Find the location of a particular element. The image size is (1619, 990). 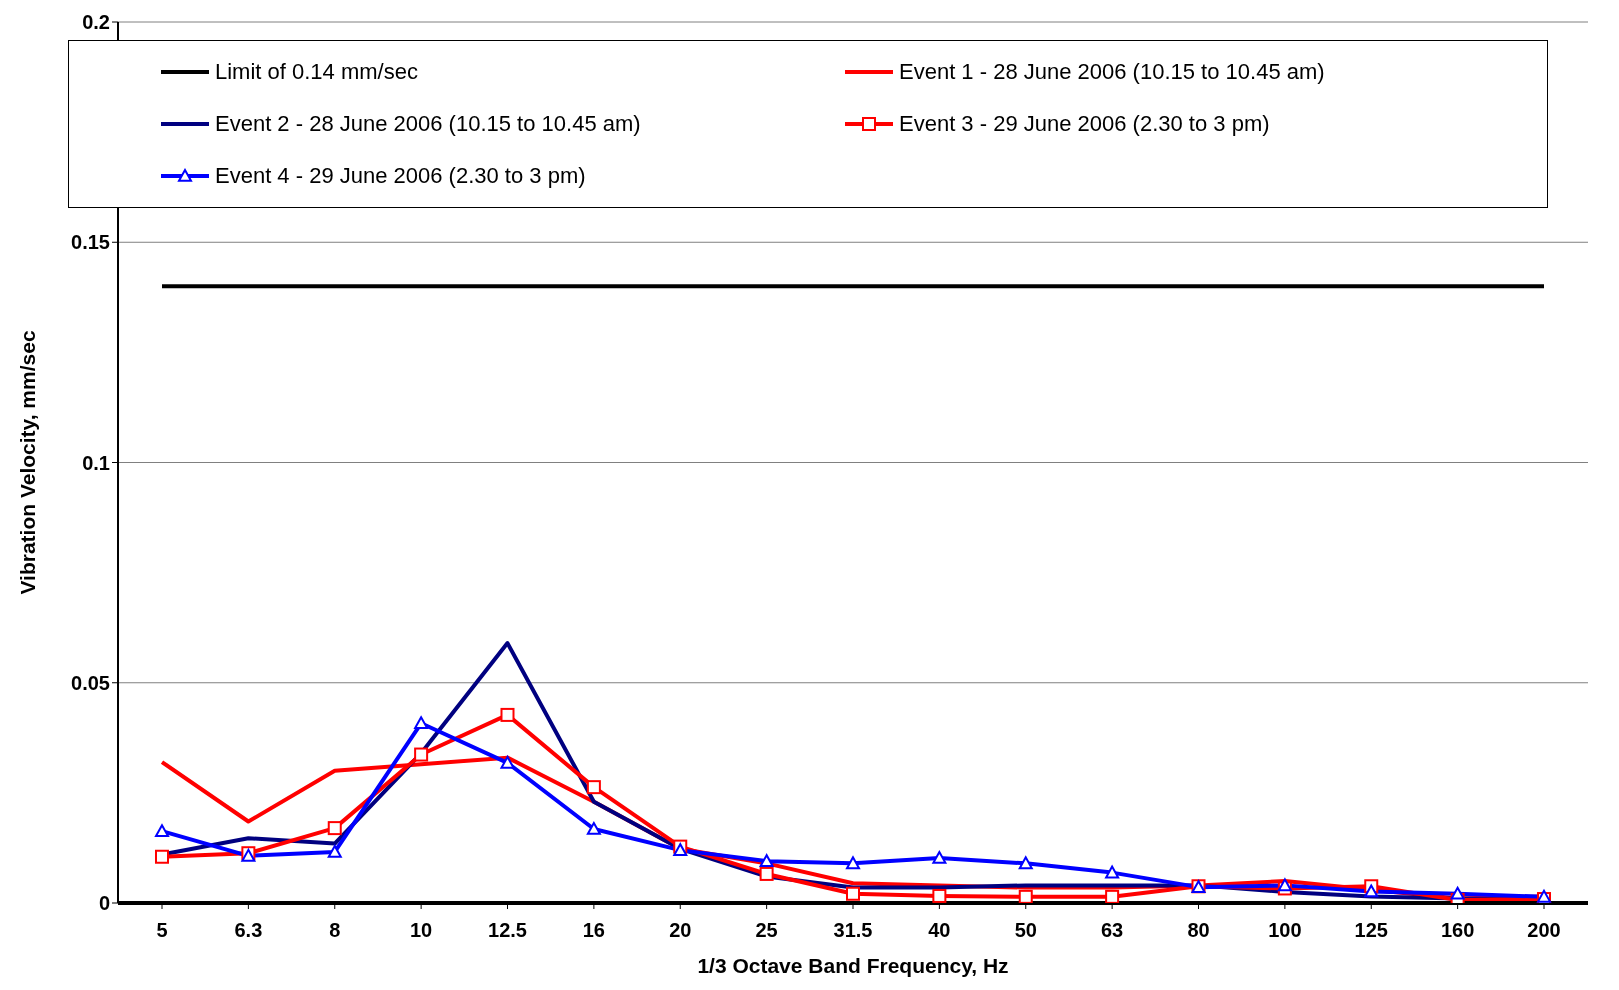

legend-label: Event 1 - 28 June 2006 (10.15 to 10.45 am) is located at coordinates (1112, 72).